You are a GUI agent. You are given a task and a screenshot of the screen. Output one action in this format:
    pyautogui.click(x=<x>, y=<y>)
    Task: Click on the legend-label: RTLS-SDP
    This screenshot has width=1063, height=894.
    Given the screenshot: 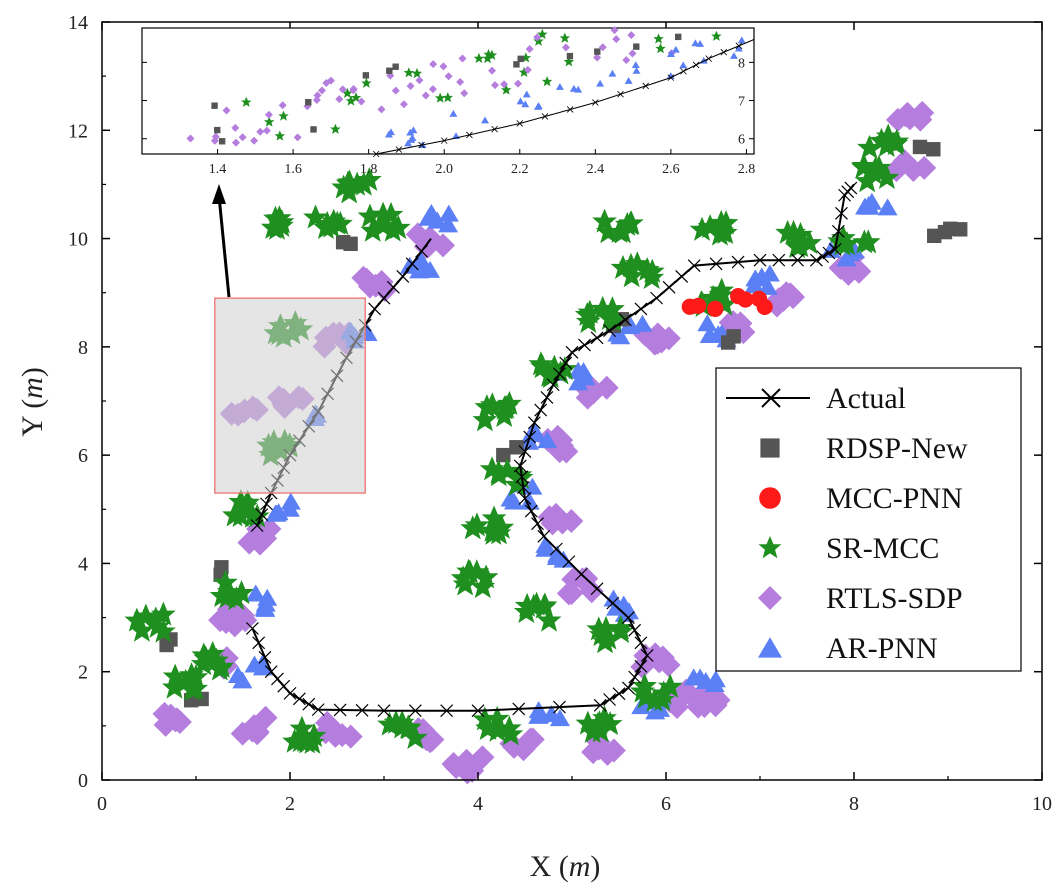 What is the action you would take?
    pyautogui.click(x=894, y=598)
    